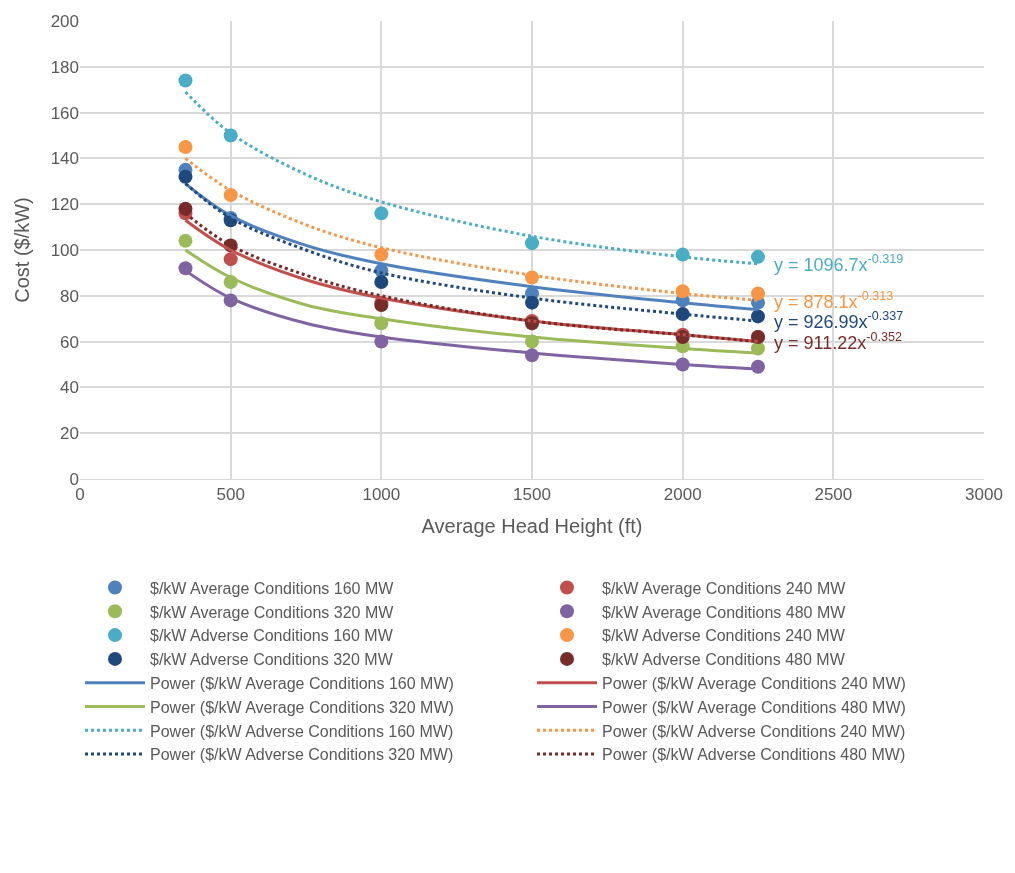  What do you see at coordinates (64, 67) in the screenshot?
I see `y-tick-label: 180` at bounding box center [64, 67].